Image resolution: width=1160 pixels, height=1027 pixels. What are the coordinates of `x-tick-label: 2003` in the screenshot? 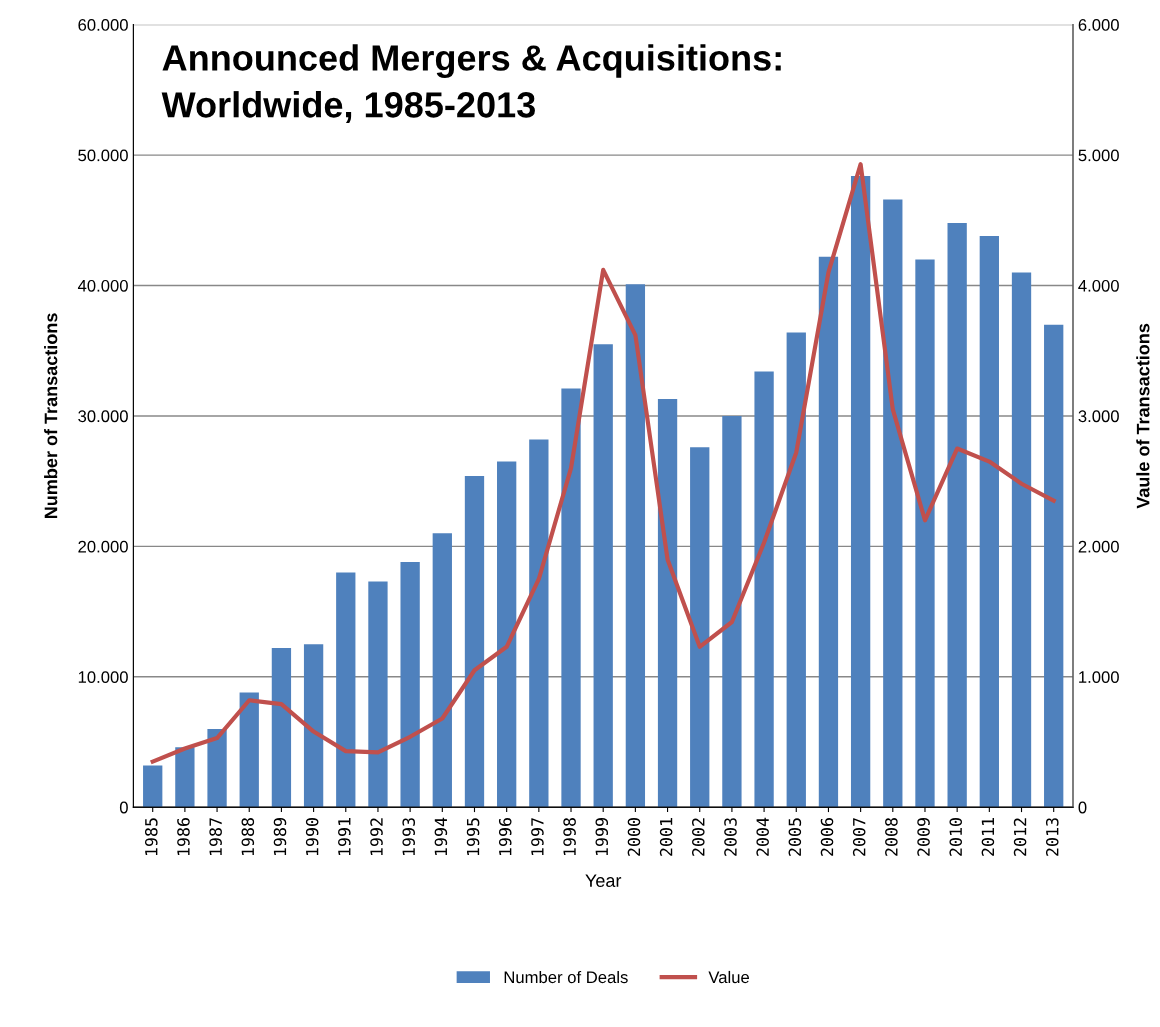 It's located at (730, 837).